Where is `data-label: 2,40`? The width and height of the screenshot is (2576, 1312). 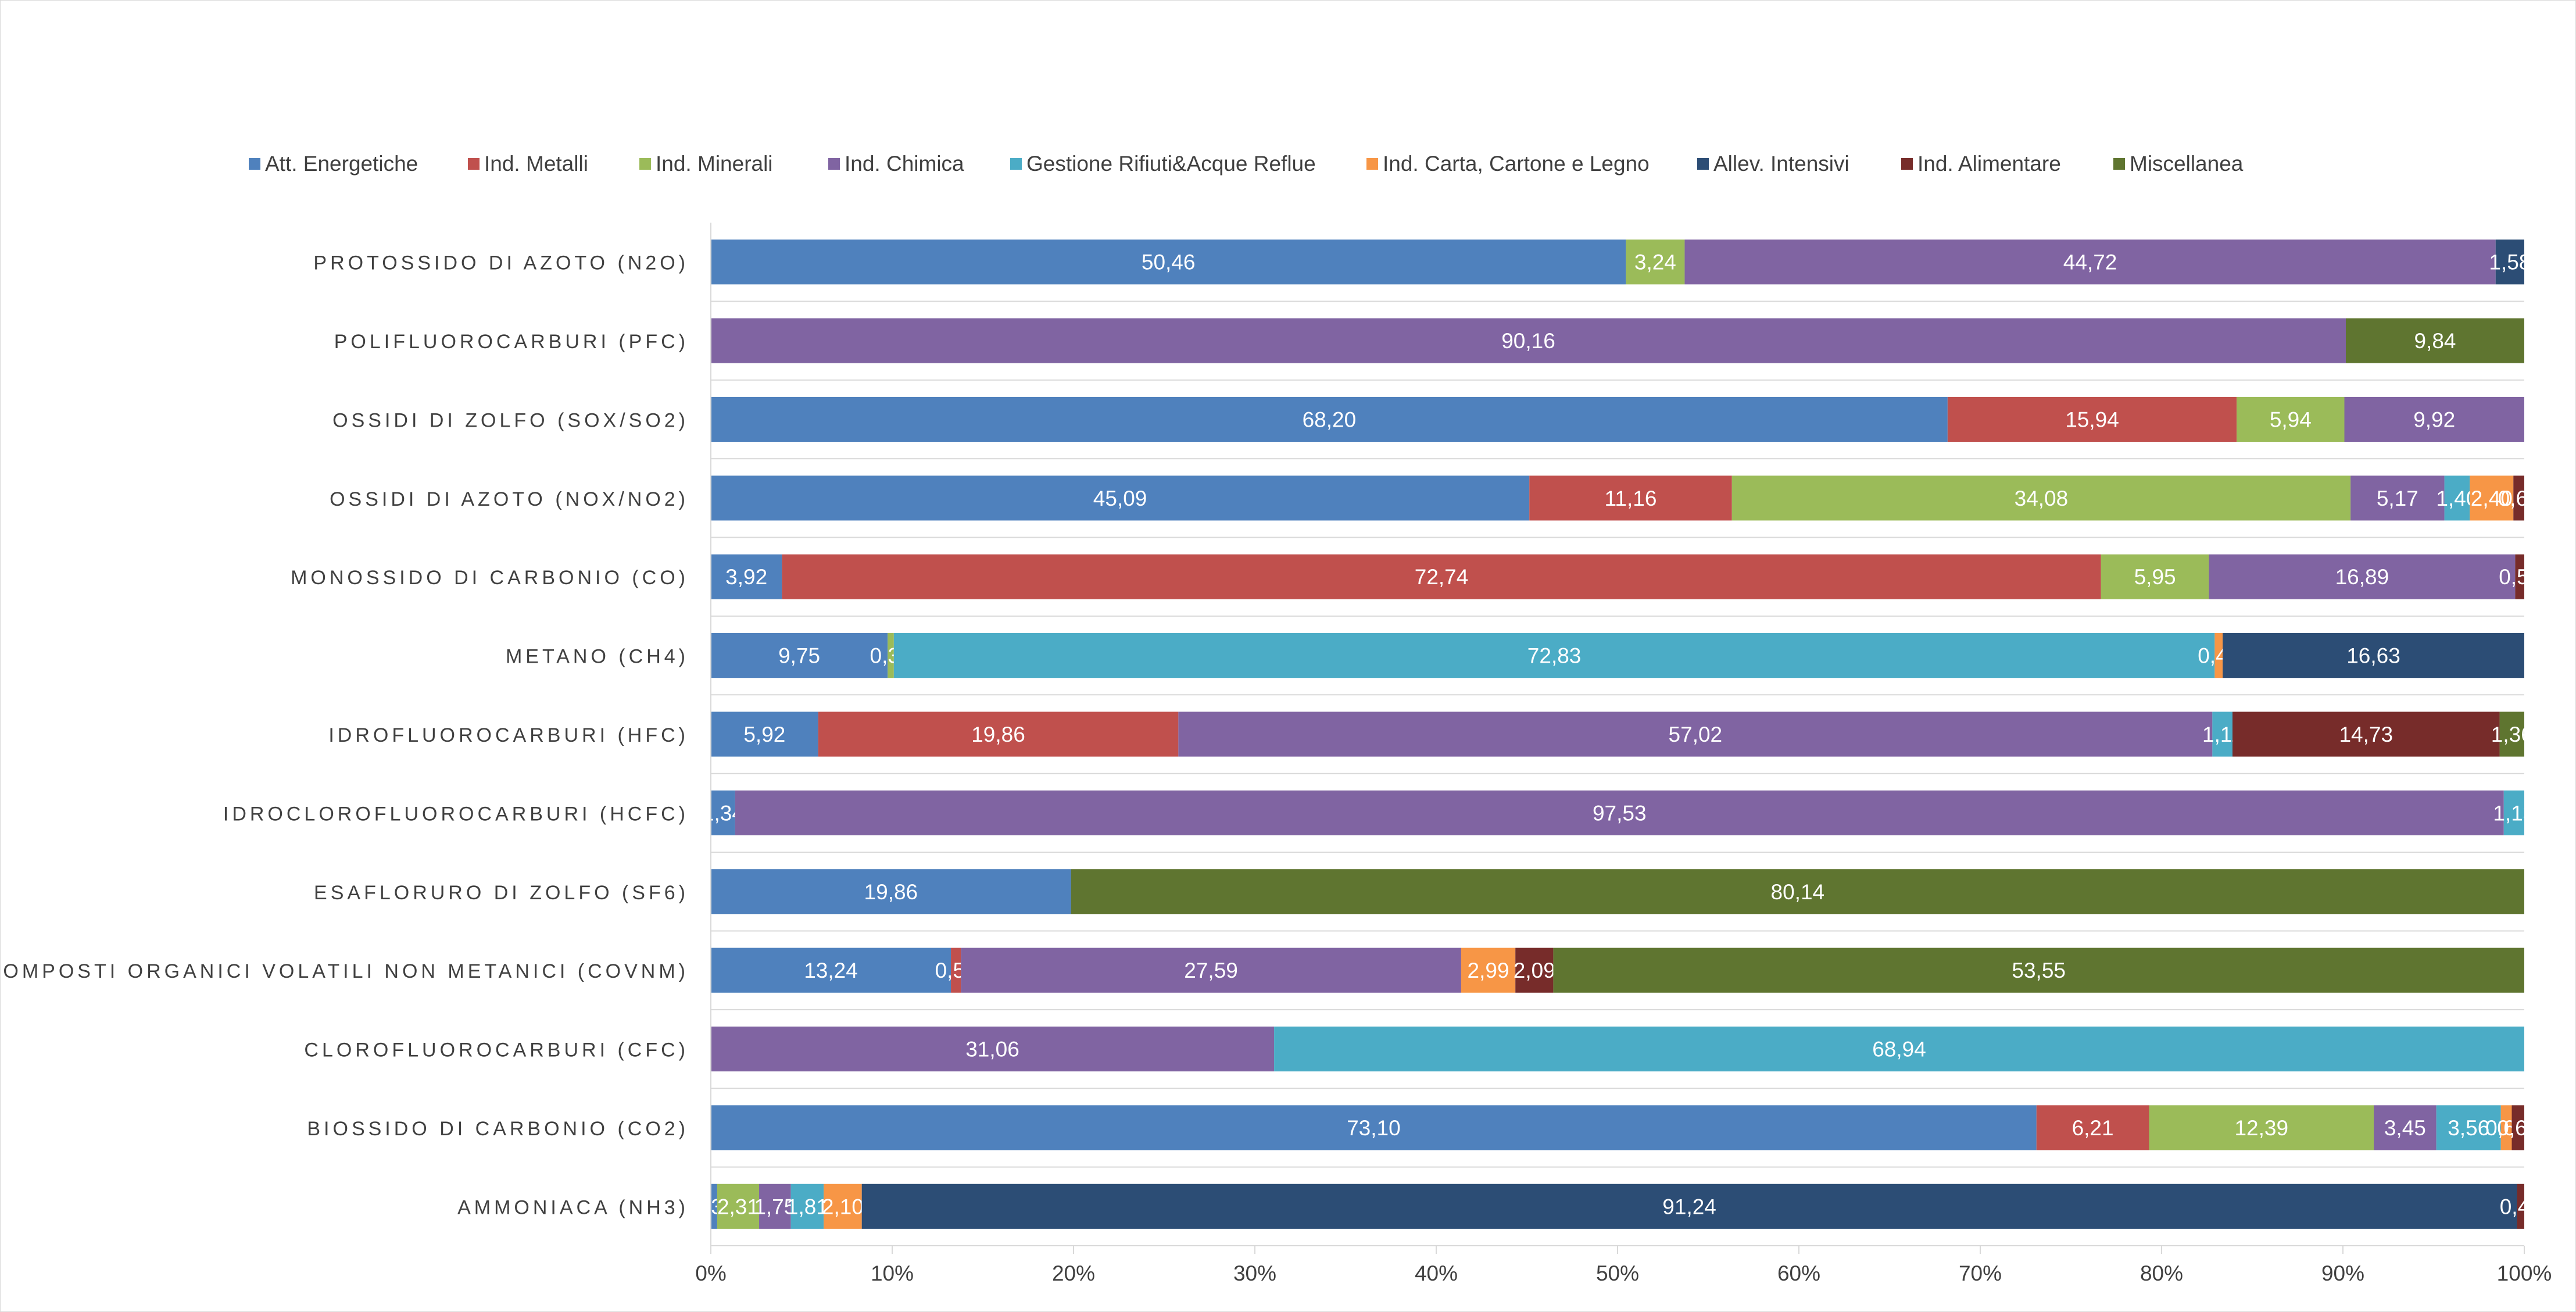 data-label: 2,40 is located at coordinates (2492, 498).